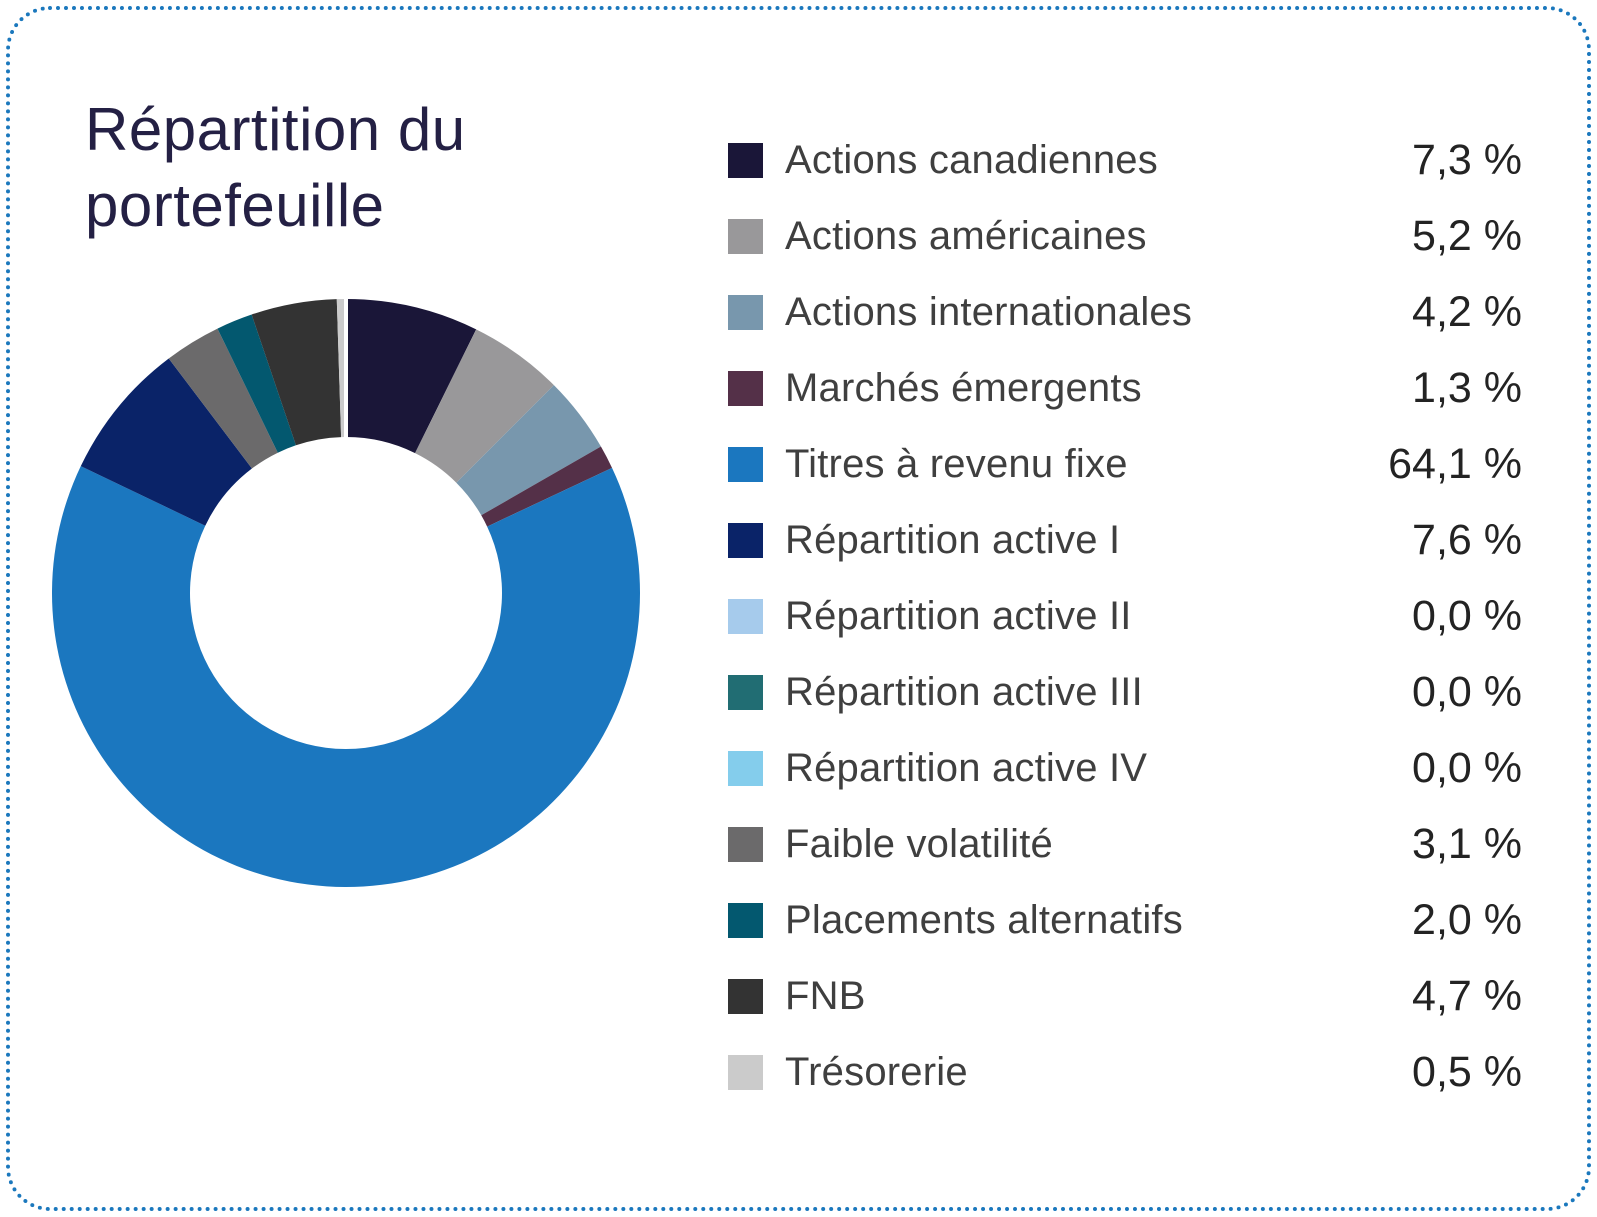 This screenshot has width=1597, height=1217. I want to click on legend-label: Actions internationales, so click(989, 311).